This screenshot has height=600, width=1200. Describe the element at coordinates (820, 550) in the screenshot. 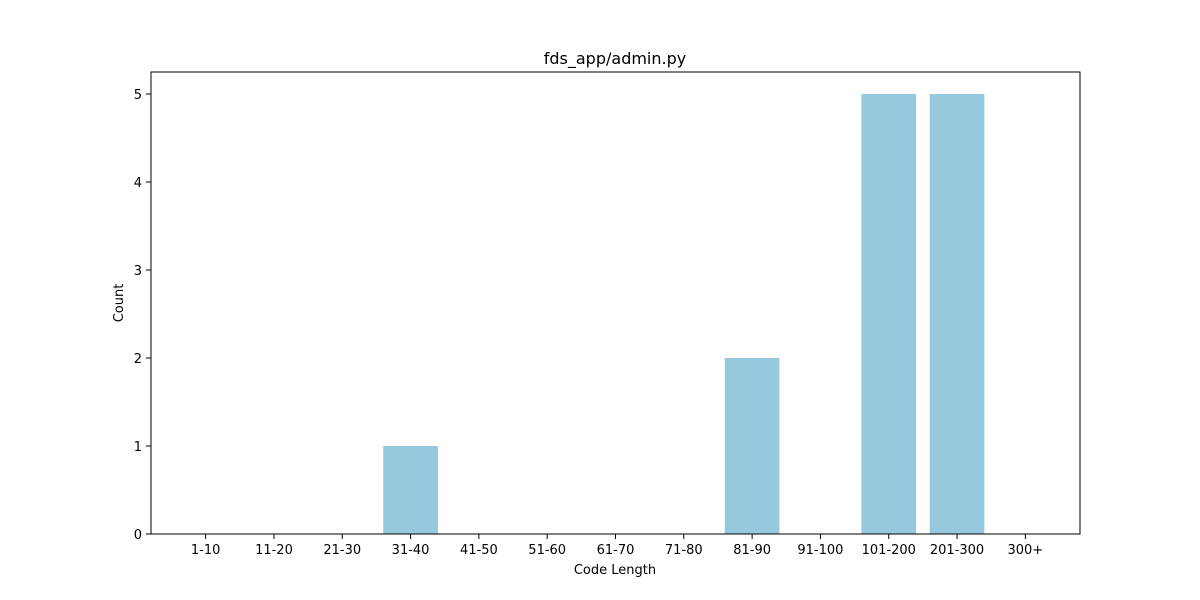

I see `x-tick-label: 91-100` at that location.